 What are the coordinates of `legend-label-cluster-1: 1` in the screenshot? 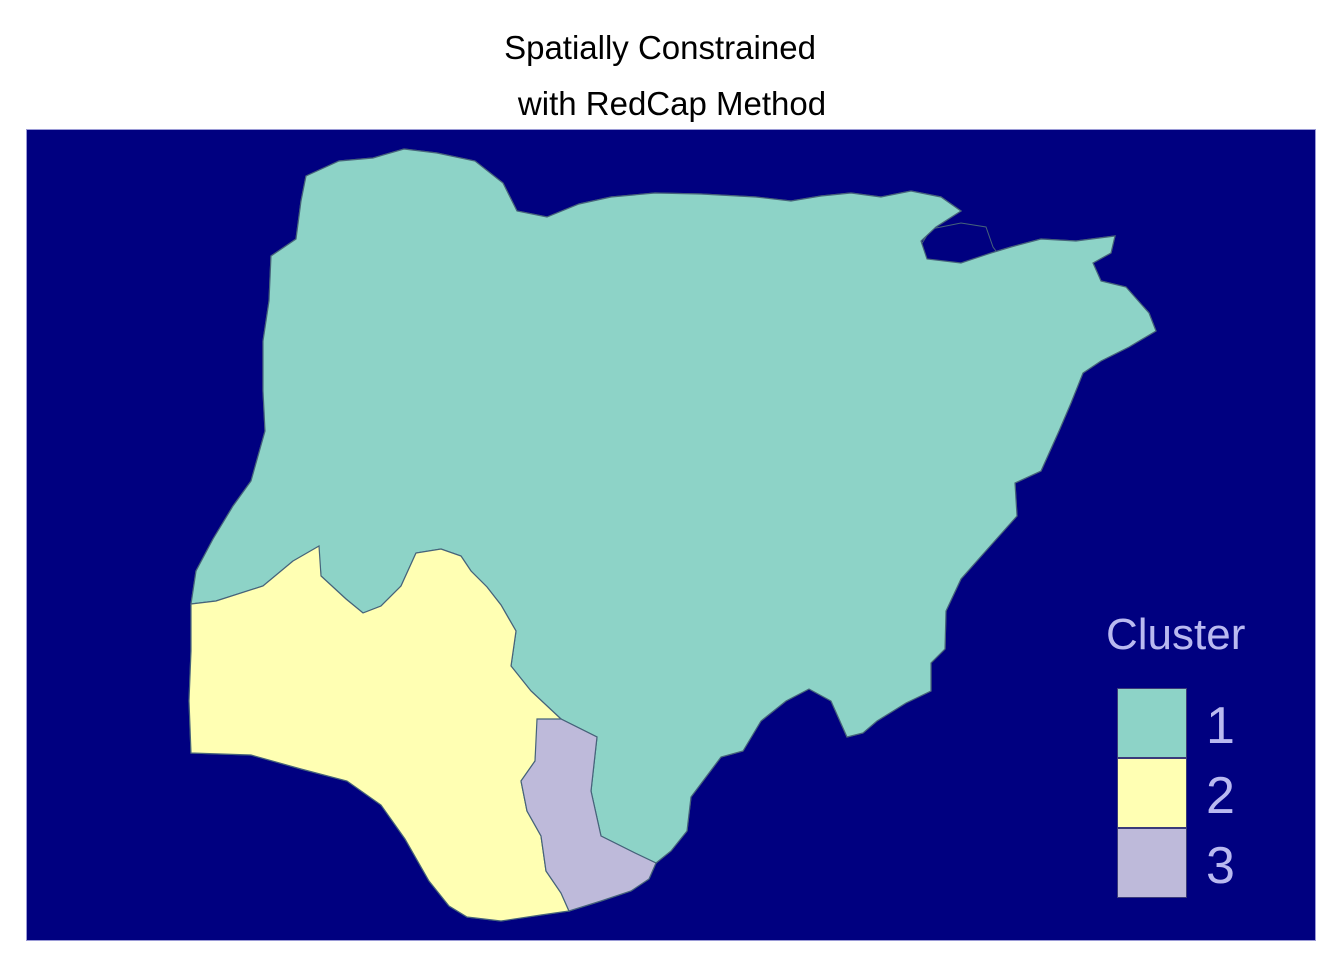 It's located at (1220, 726).